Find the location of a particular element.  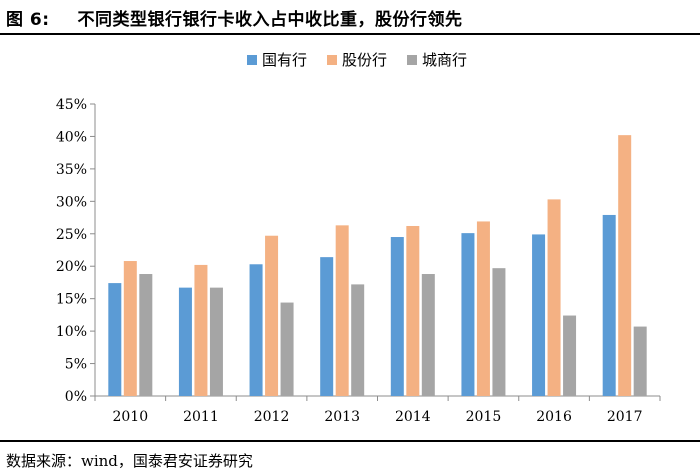

bar-2011-股份行 is located at coordinates (201, 330).